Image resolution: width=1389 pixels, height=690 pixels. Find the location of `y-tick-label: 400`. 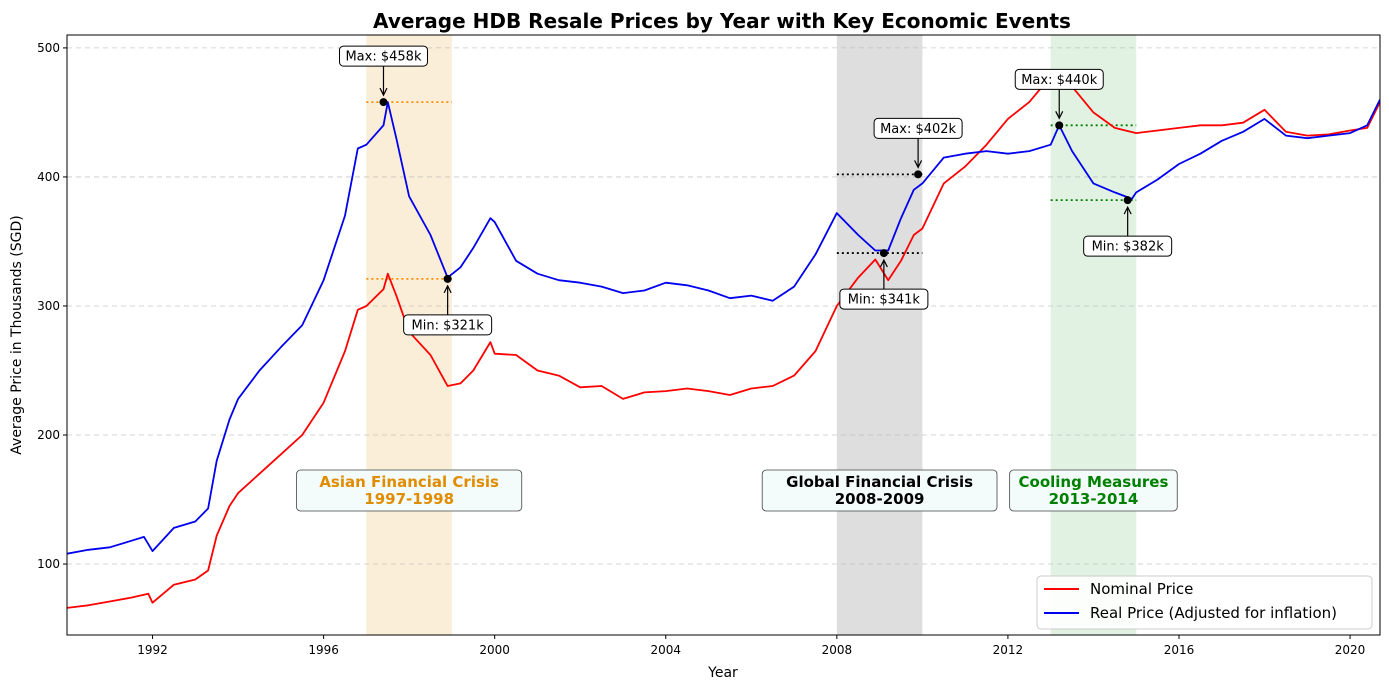

y-tick-label: 400 is located at coordinates (48, 177).